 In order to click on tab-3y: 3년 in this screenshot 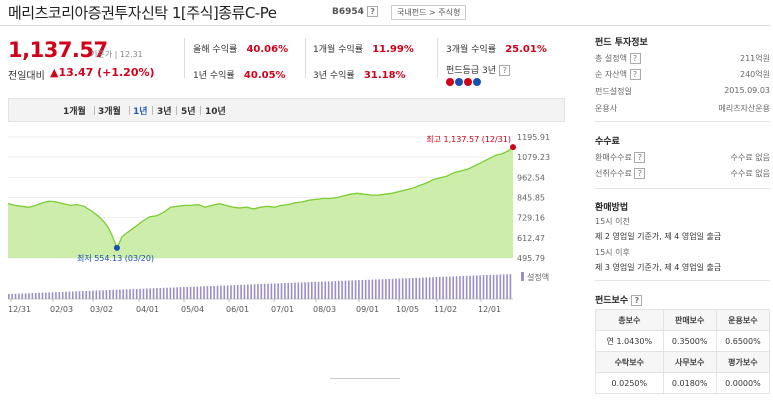, I will do `click(164, 112)`.